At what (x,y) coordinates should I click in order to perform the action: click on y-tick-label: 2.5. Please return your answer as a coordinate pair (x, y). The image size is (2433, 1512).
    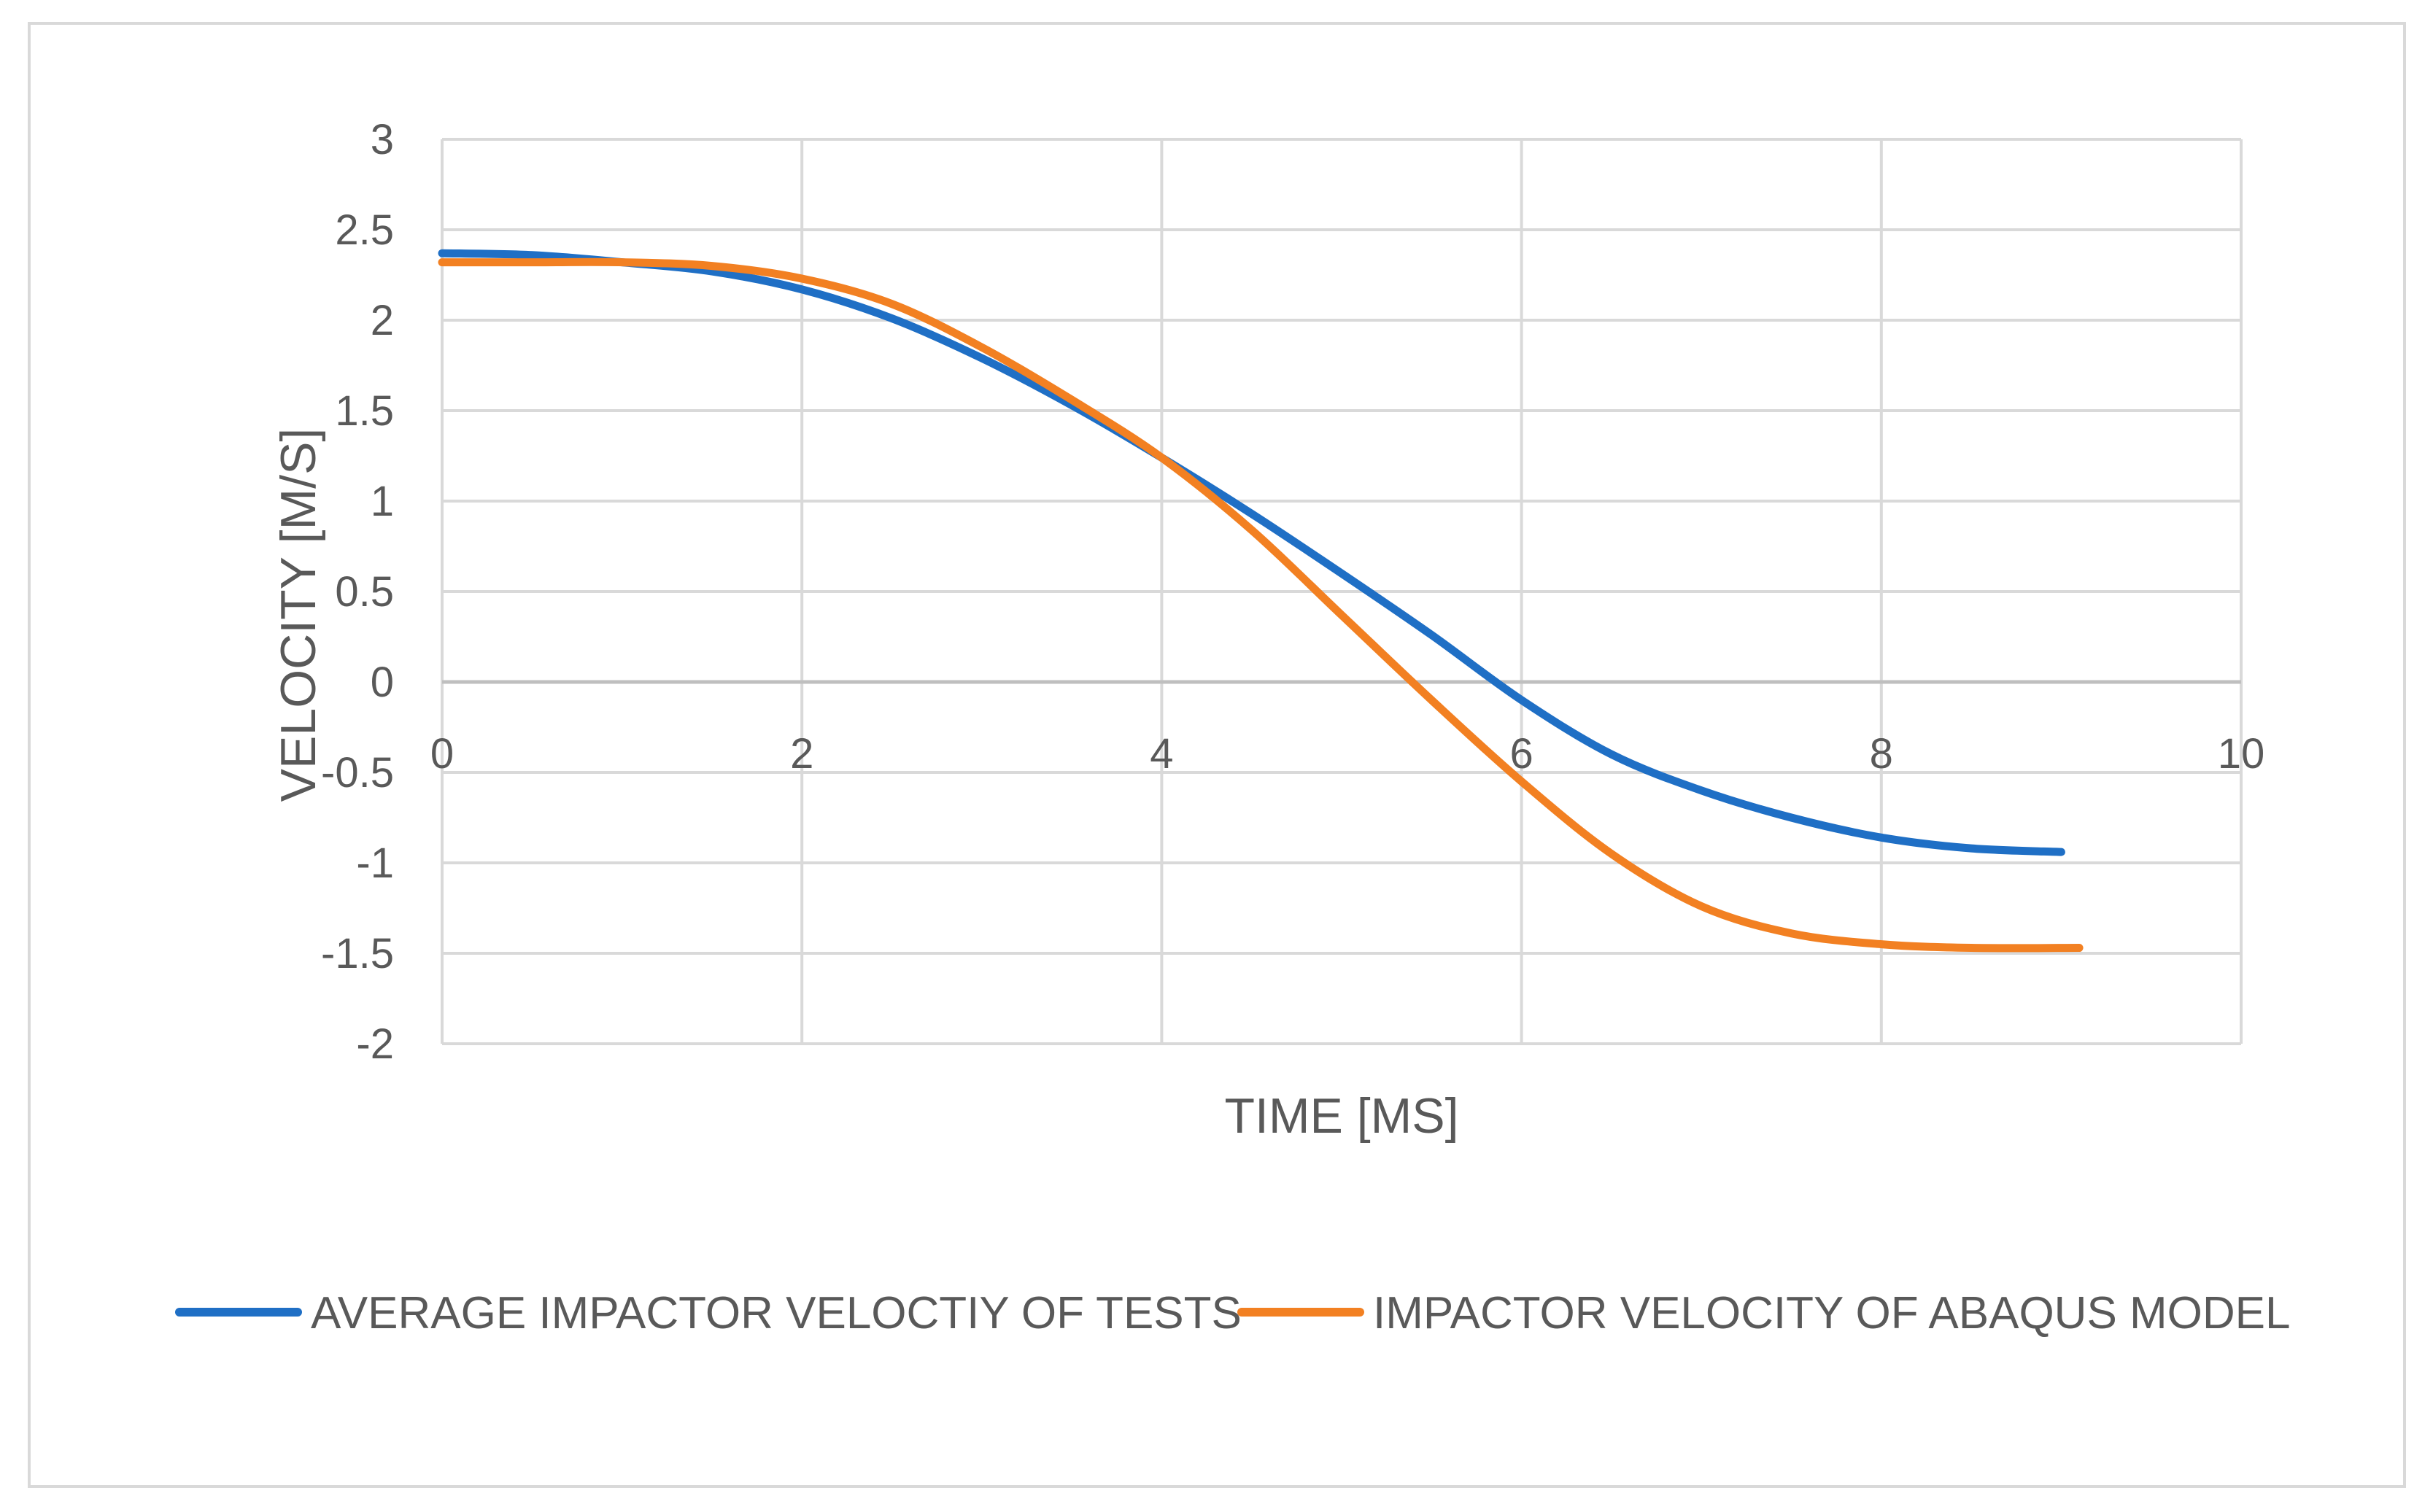
    Looking at the image, I should click on (364, 230).